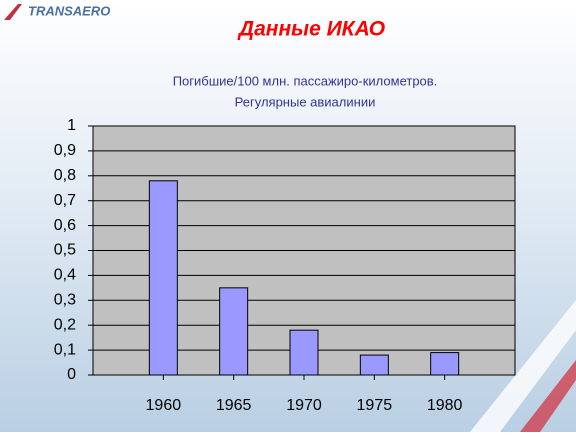 Image resolution: width=576 pixels, height=437 pixels. I want to click on y-tick-label: 0,8, so click(65, 175).